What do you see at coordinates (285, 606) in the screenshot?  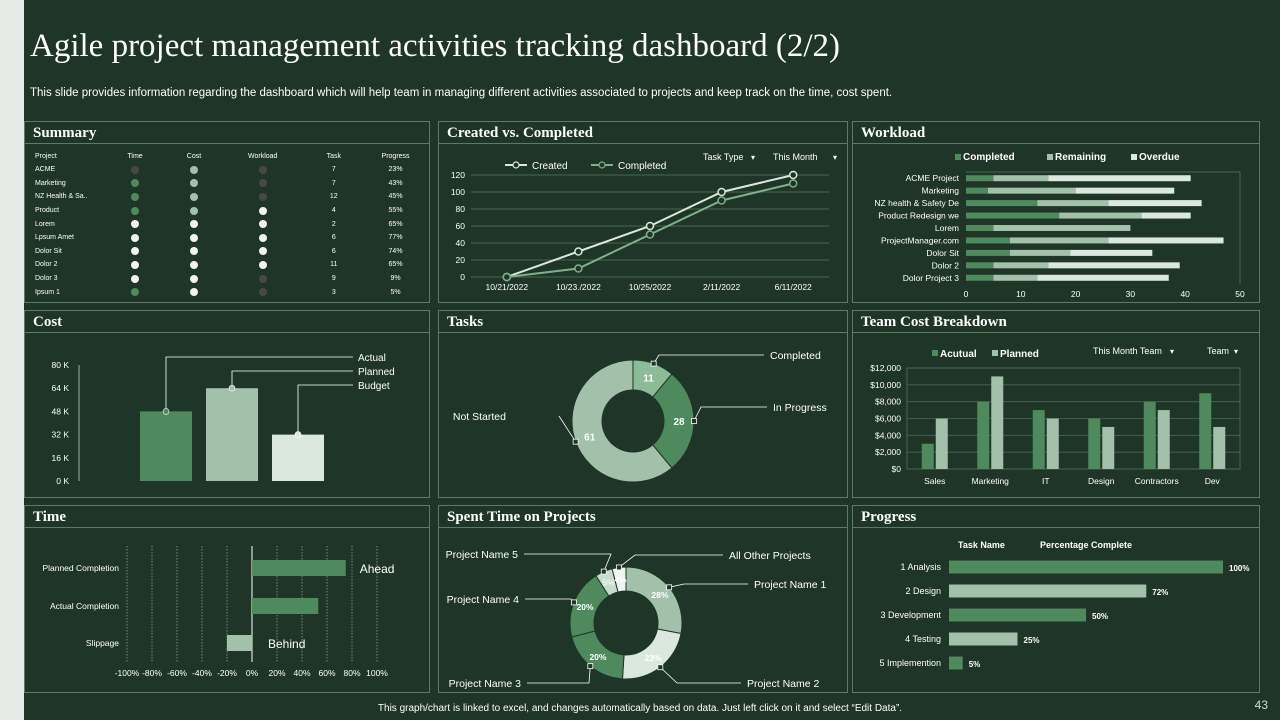 I see `bar-actual-completion` at bounding box center [285, 606].